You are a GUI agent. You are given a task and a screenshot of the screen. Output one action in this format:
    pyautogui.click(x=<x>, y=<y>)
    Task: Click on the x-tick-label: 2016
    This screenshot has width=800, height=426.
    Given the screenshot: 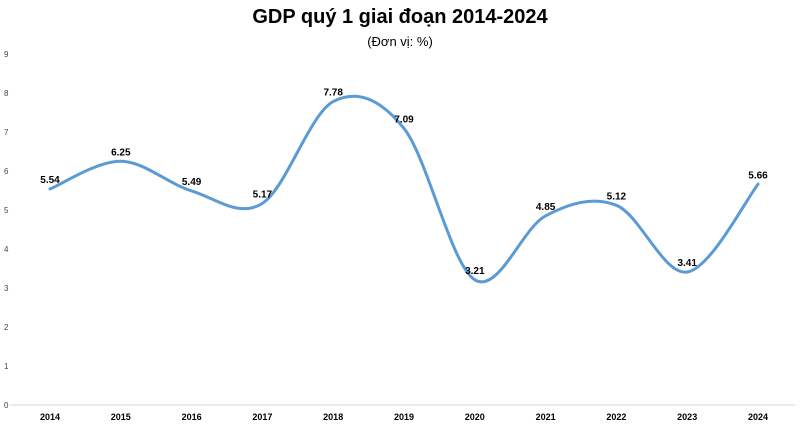 What is the action you would take?
    pyautogui.click(x=192, y=417)
    